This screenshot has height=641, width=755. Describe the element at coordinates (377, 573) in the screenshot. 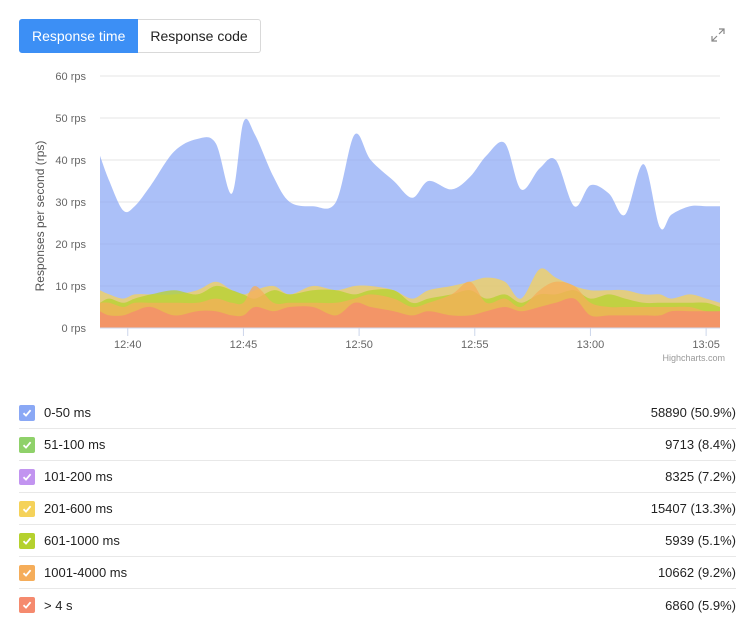

I see `legend-item: 1001-4000 ms 10662 (9.2%)` at that location.